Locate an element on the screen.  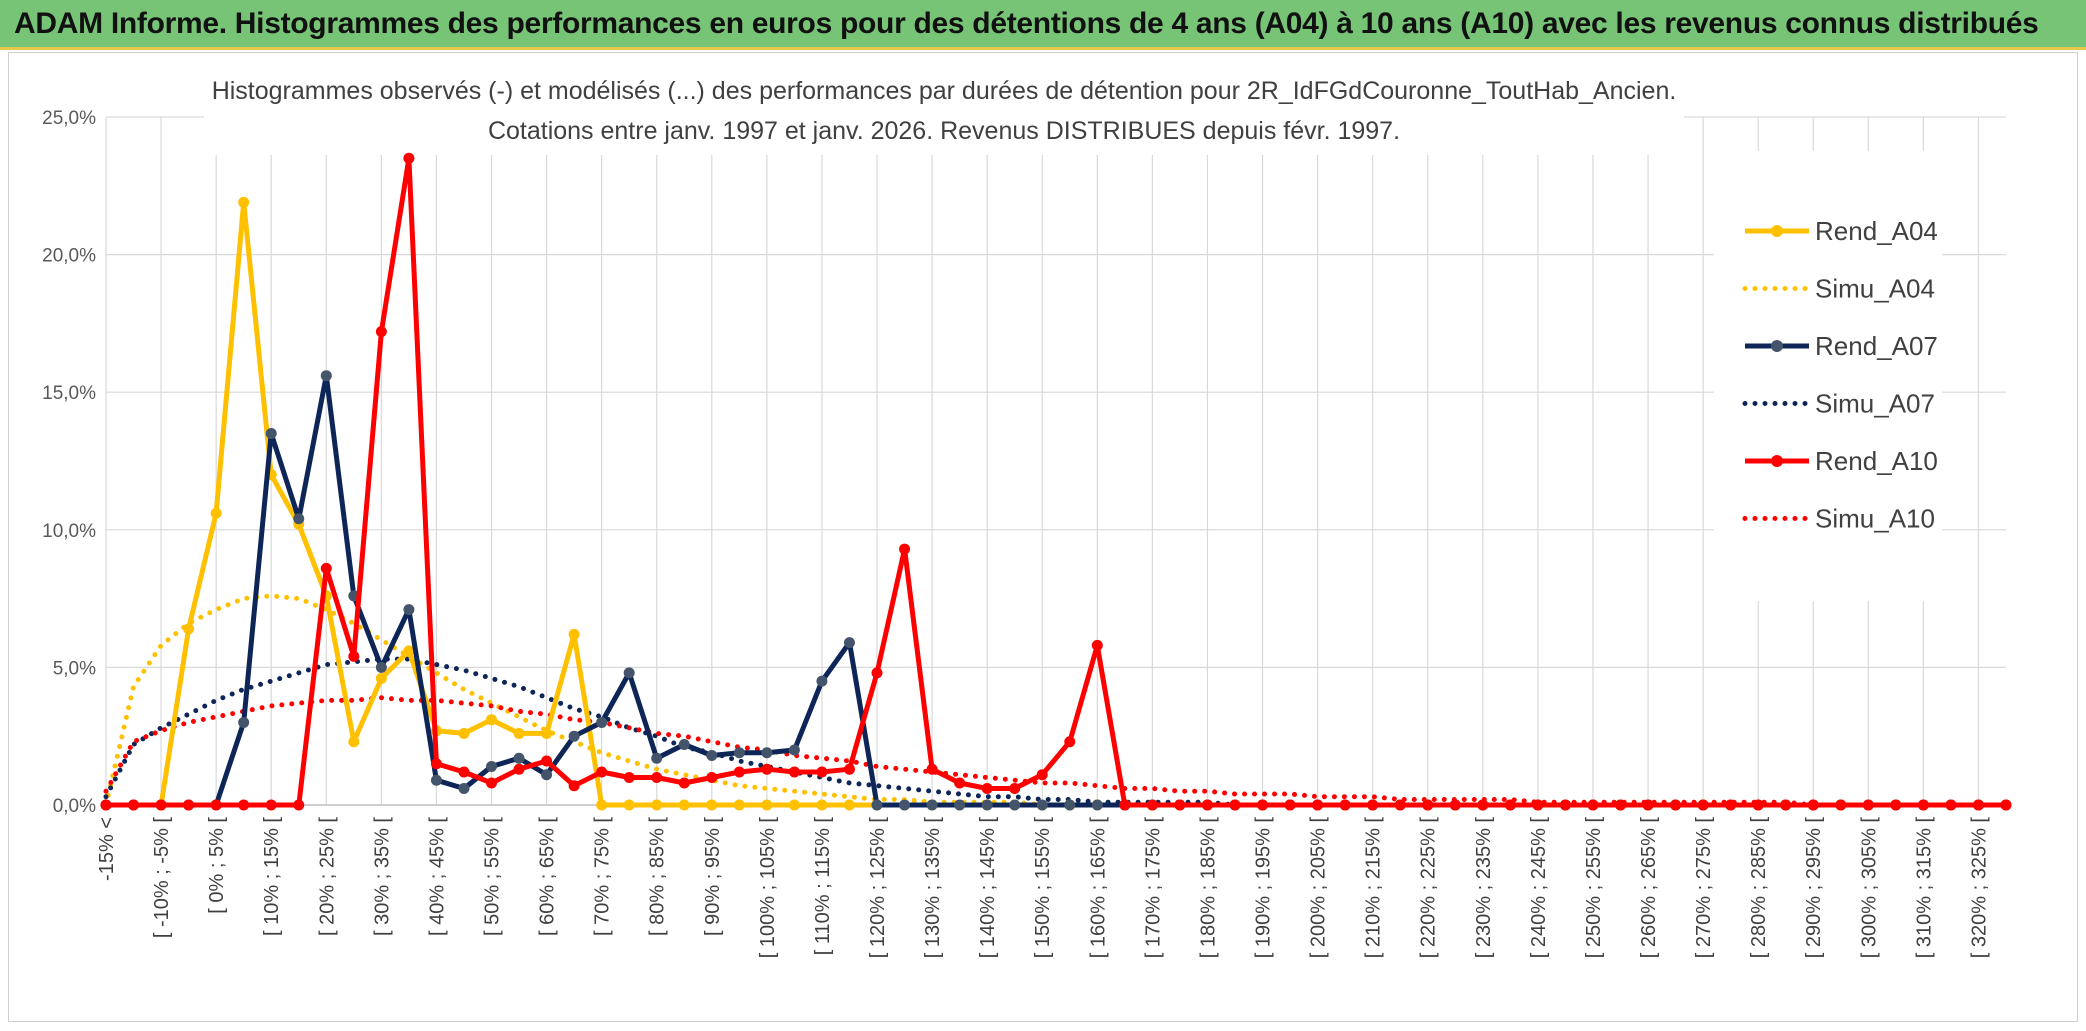
x-tick-label: [ 160% ; 165% [ is located at coordinates (1098, 888).